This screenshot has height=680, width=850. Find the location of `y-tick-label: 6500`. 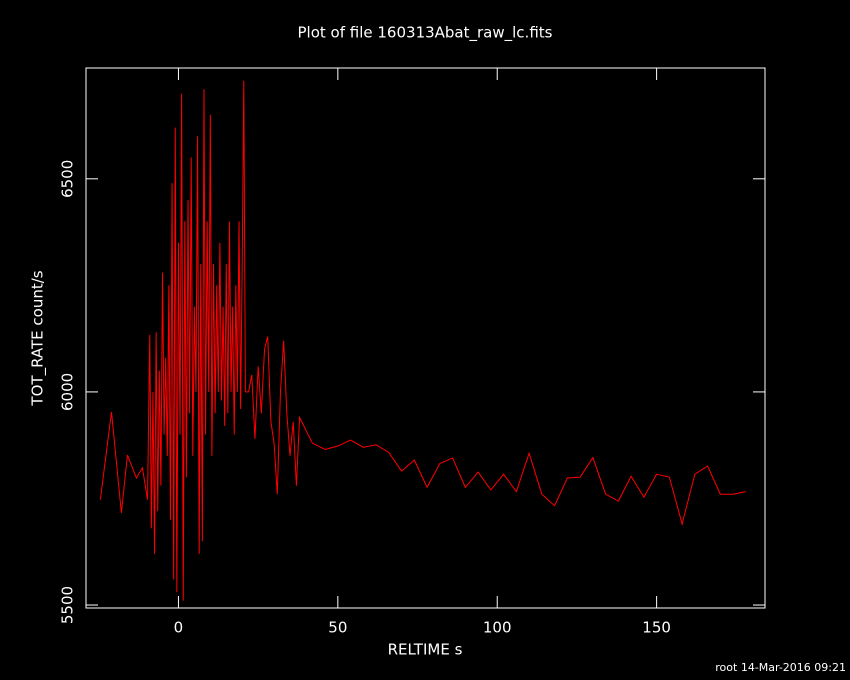

y-tick-label: 6500 is located at coordinates (68, 179).